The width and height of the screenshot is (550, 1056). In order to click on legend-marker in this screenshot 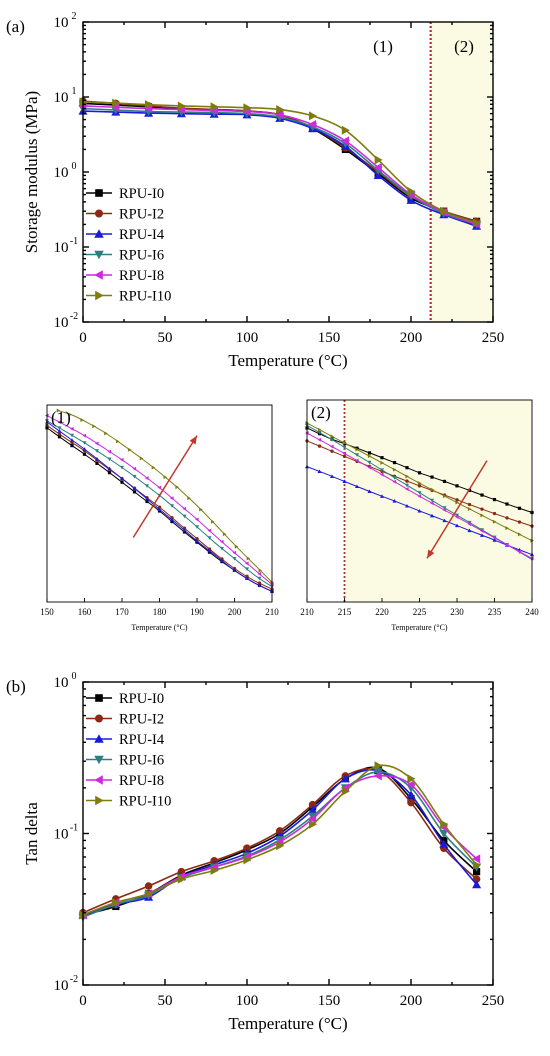, I will do `click(98, 780)`.